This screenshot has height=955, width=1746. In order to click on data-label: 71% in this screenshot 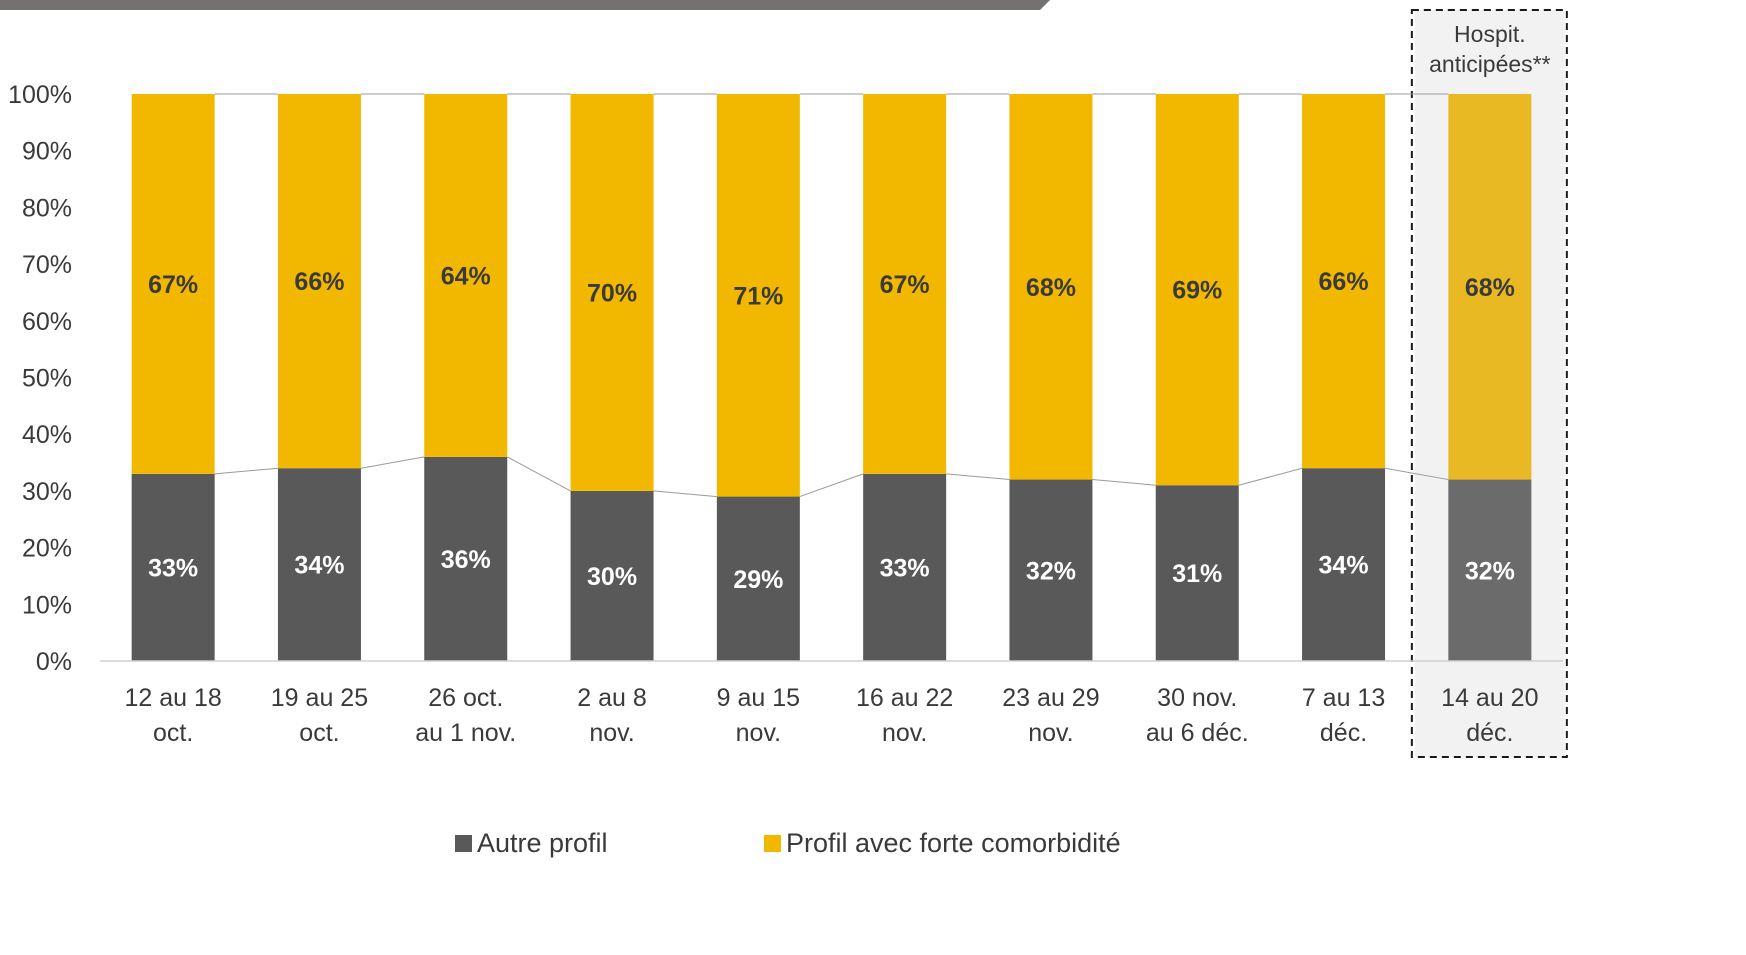, I will do `click(758, 296)`.